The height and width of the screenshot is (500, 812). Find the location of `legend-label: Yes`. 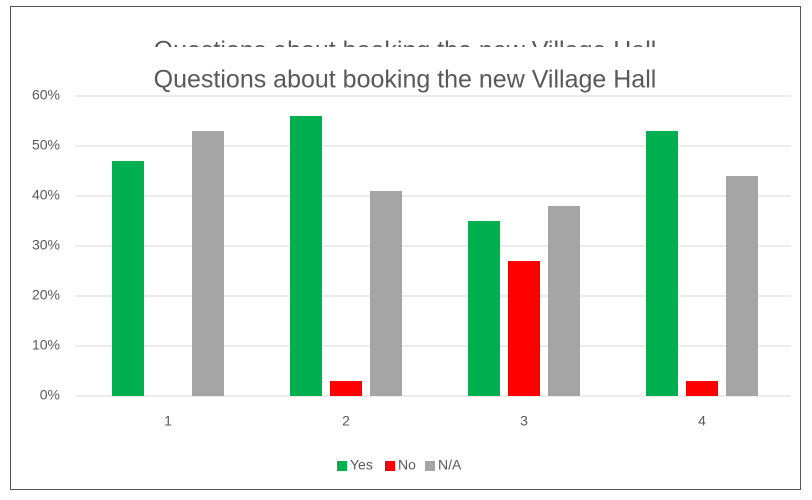

legend-label: Yes is located at coordinates (361, 465).